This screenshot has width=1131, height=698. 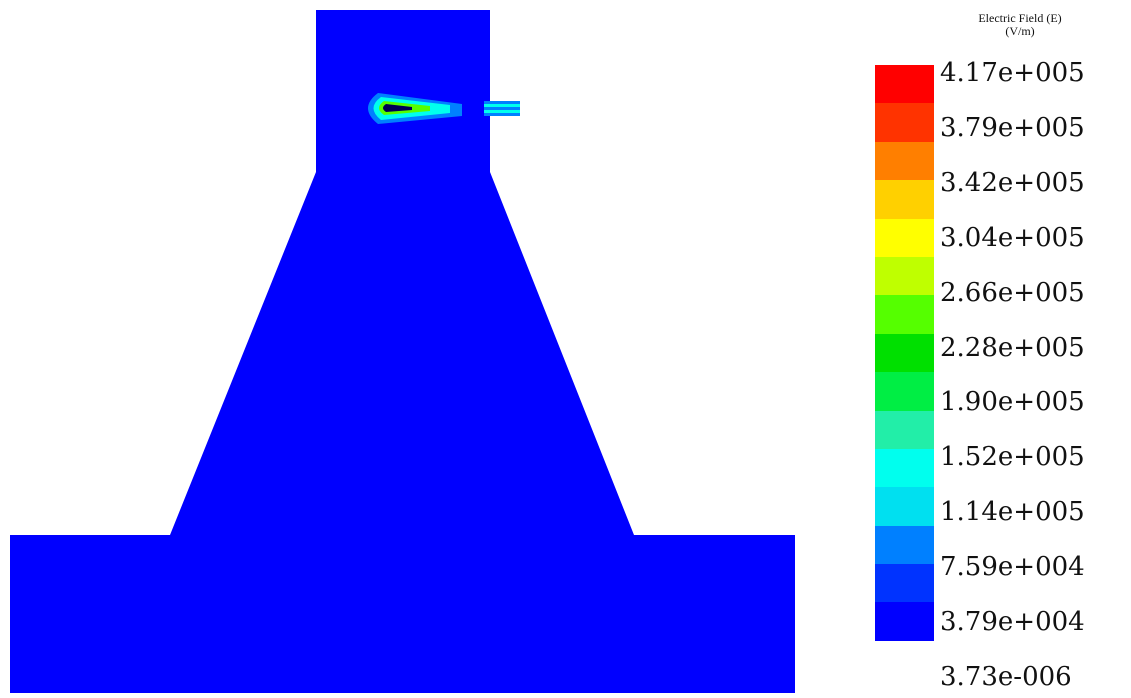 What do you see at coordinates (502, 108) in the screenshot?
I see `conductor-stub` at bounding box center [502, 108].